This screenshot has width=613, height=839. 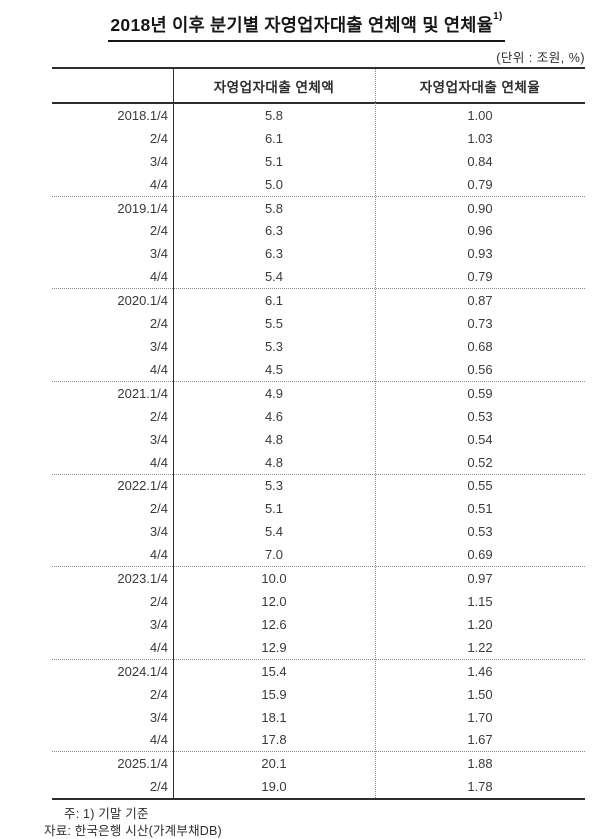 What do you see at coordinates (318, 439) in the screenshot?
I see `table-row: 3/4 4.8 0.54` at bounding box center [318, 439].